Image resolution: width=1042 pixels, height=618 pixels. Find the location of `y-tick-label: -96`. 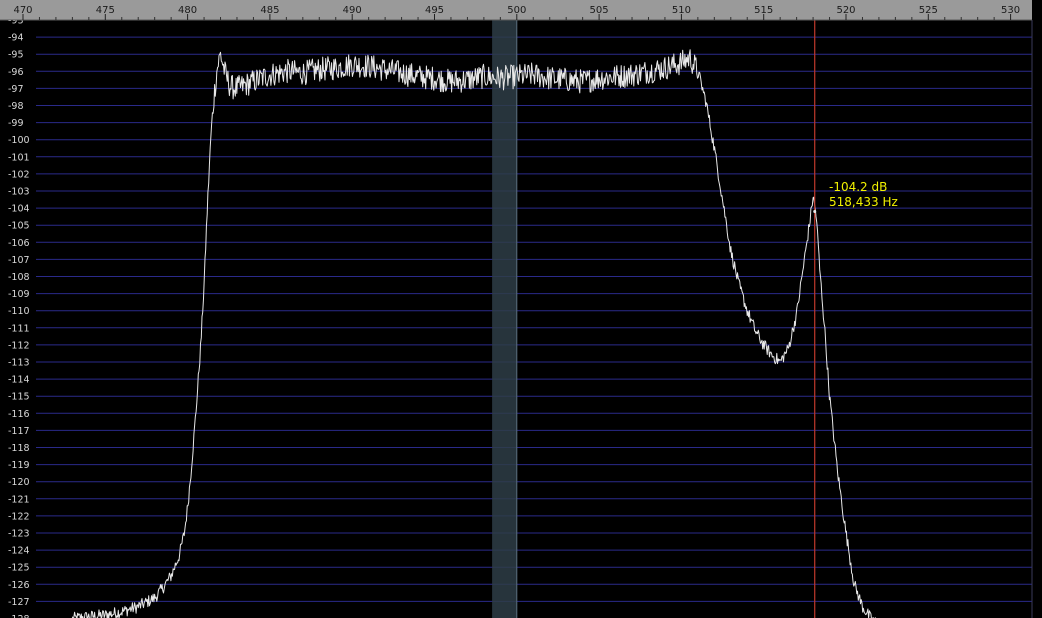

y-tick-label: -96 is located at coordinates (16, 72).